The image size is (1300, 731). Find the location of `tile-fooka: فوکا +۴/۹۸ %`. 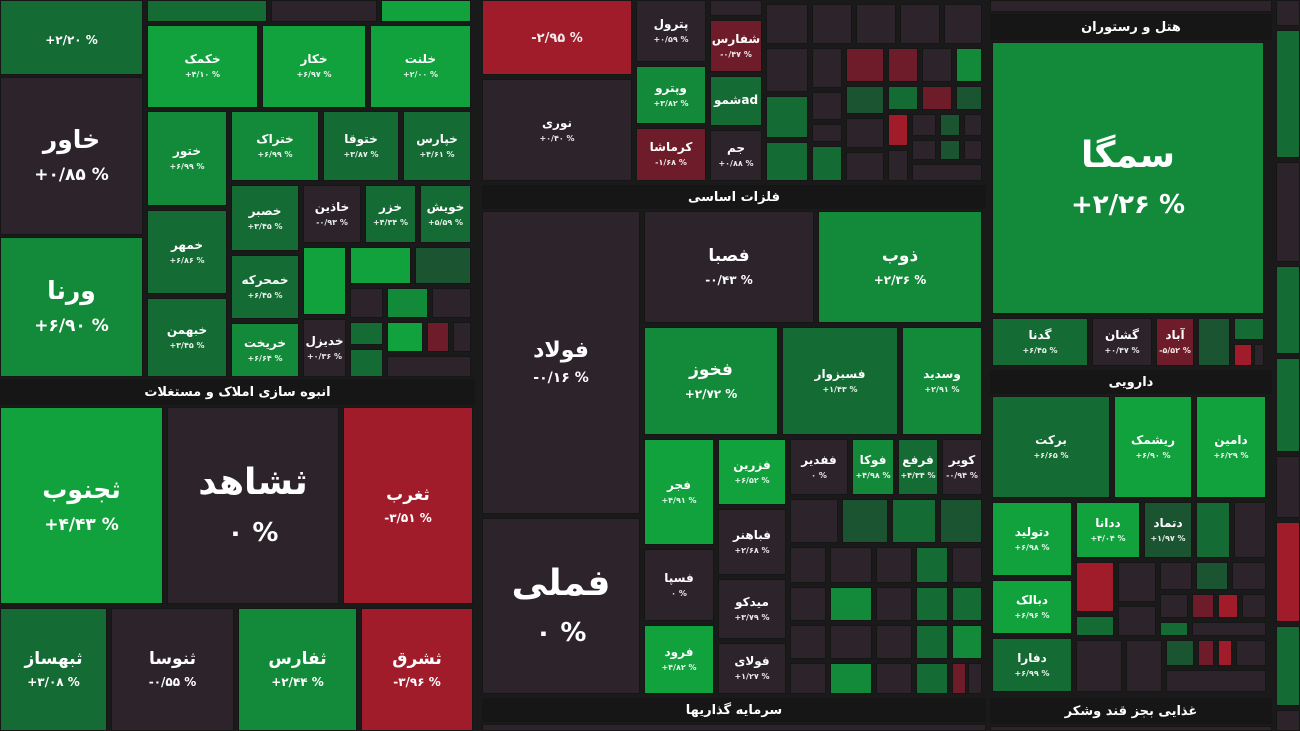

tile-fooka: فوکا +۴/۹۸ % is located at coordinates (873, 467).